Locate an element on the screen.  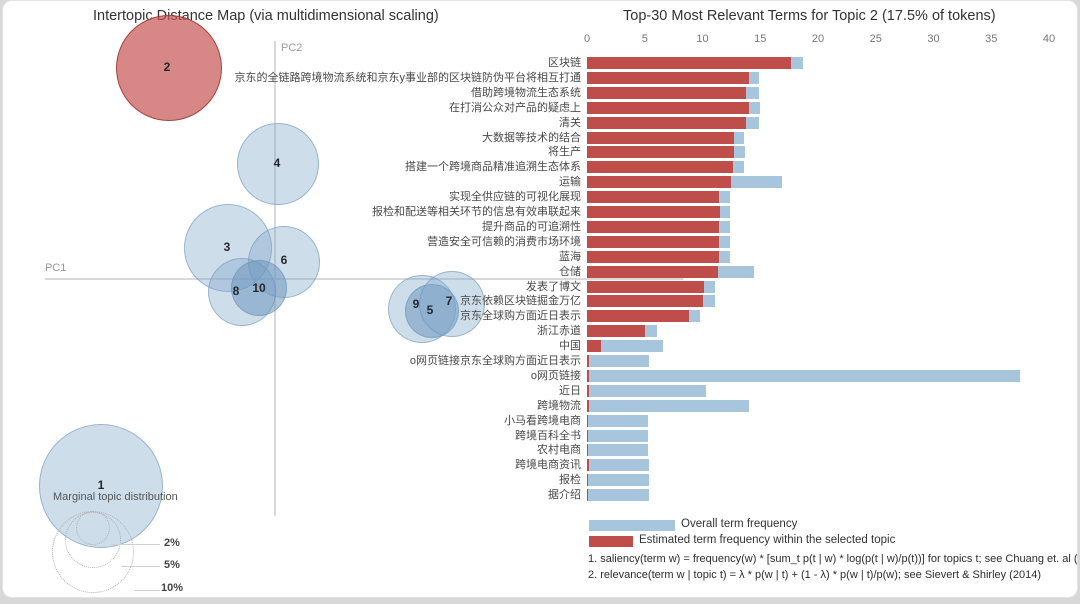
term-row: 搭建一个跨境商品精准追溯生态体系 is located at coordinates (540, 167).